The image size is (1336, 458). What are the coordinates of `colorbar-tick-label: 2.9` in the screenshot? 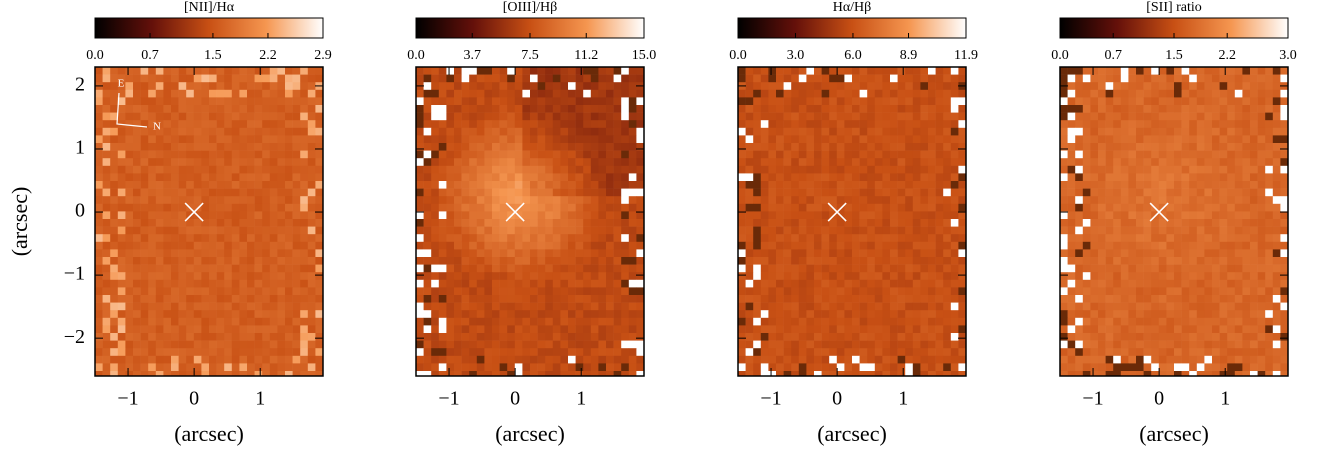 It's located at (323, 55).